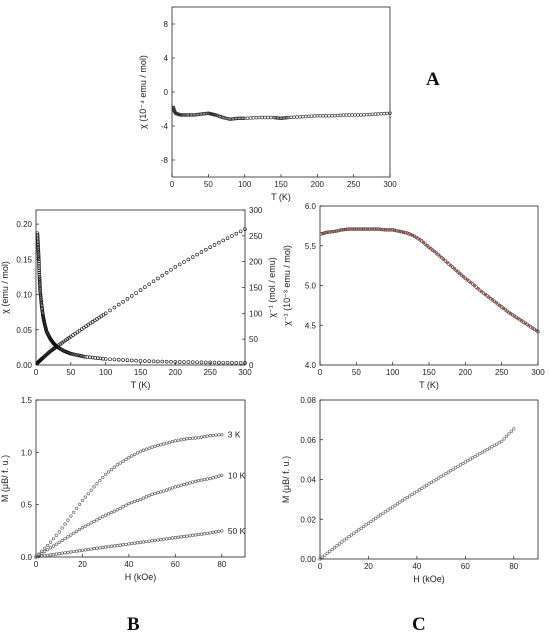 The image size is (550, 638). I want to click on magnetization-point-group, so click(417, 494).